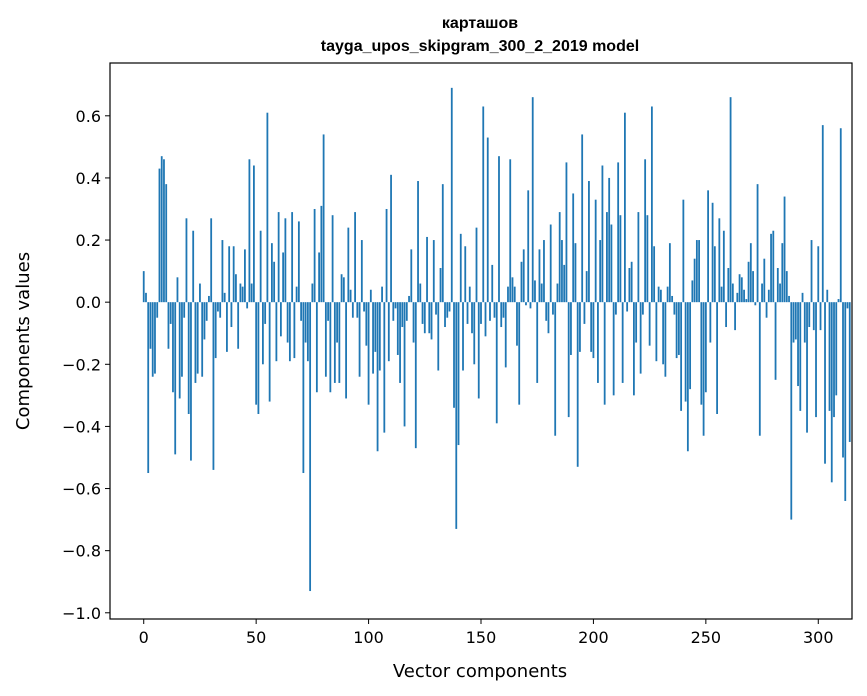 The width and height of the screenshot is (867, 696). What do you see at coordinates (81, 426) in the screenshot?
I see `y-tick-label: −0.4` at bounding box center [81, 426].